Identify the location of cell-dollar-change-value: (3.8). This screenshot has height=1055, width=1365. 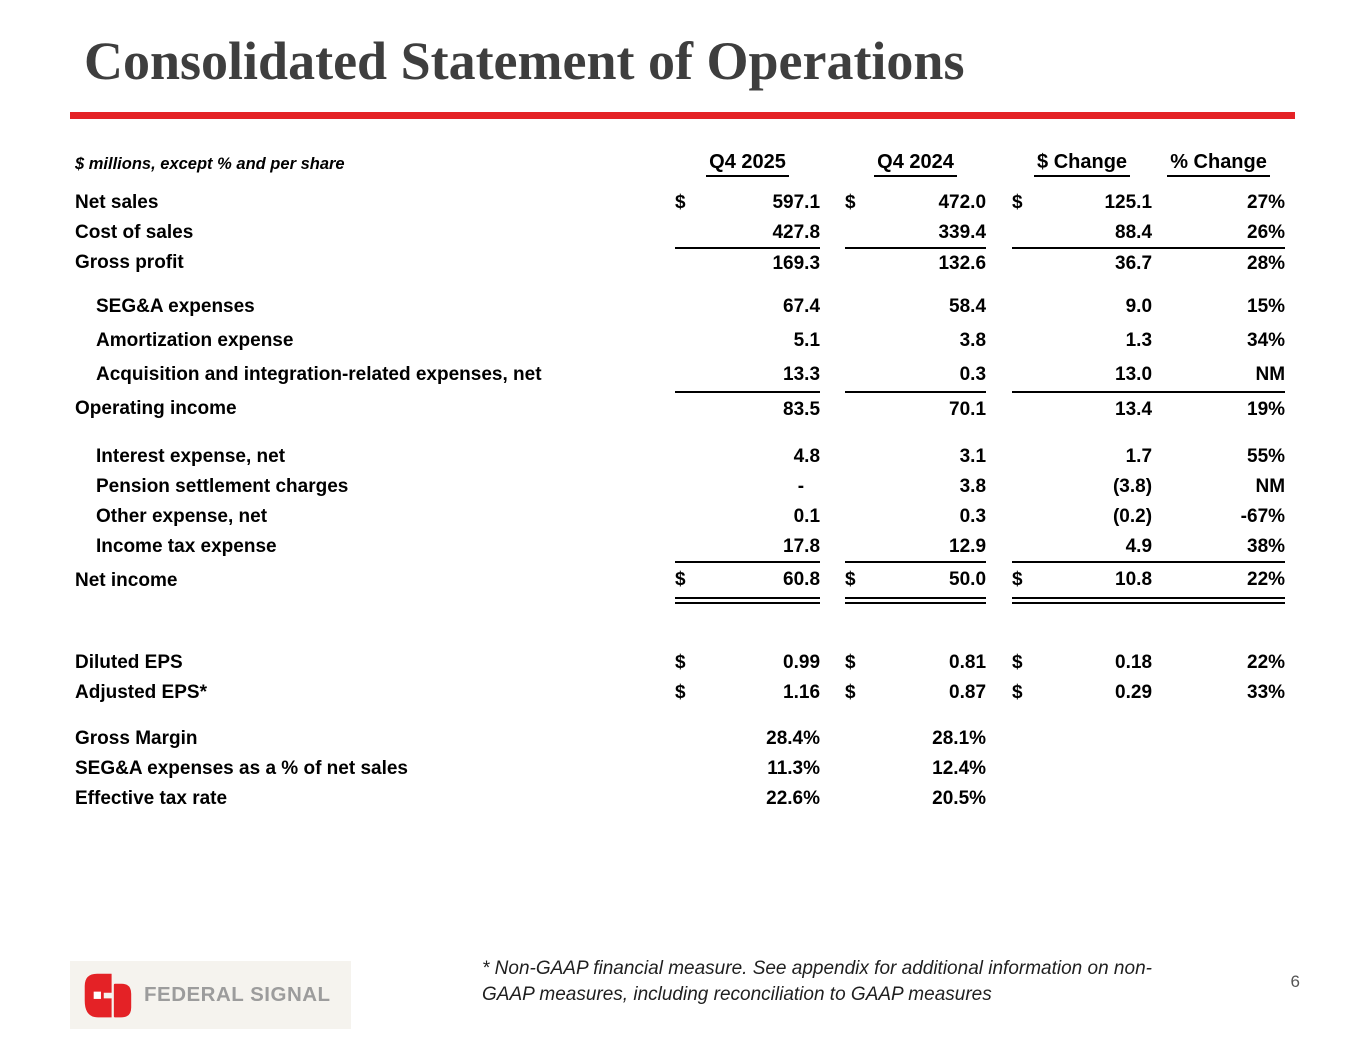
(1132, 486).